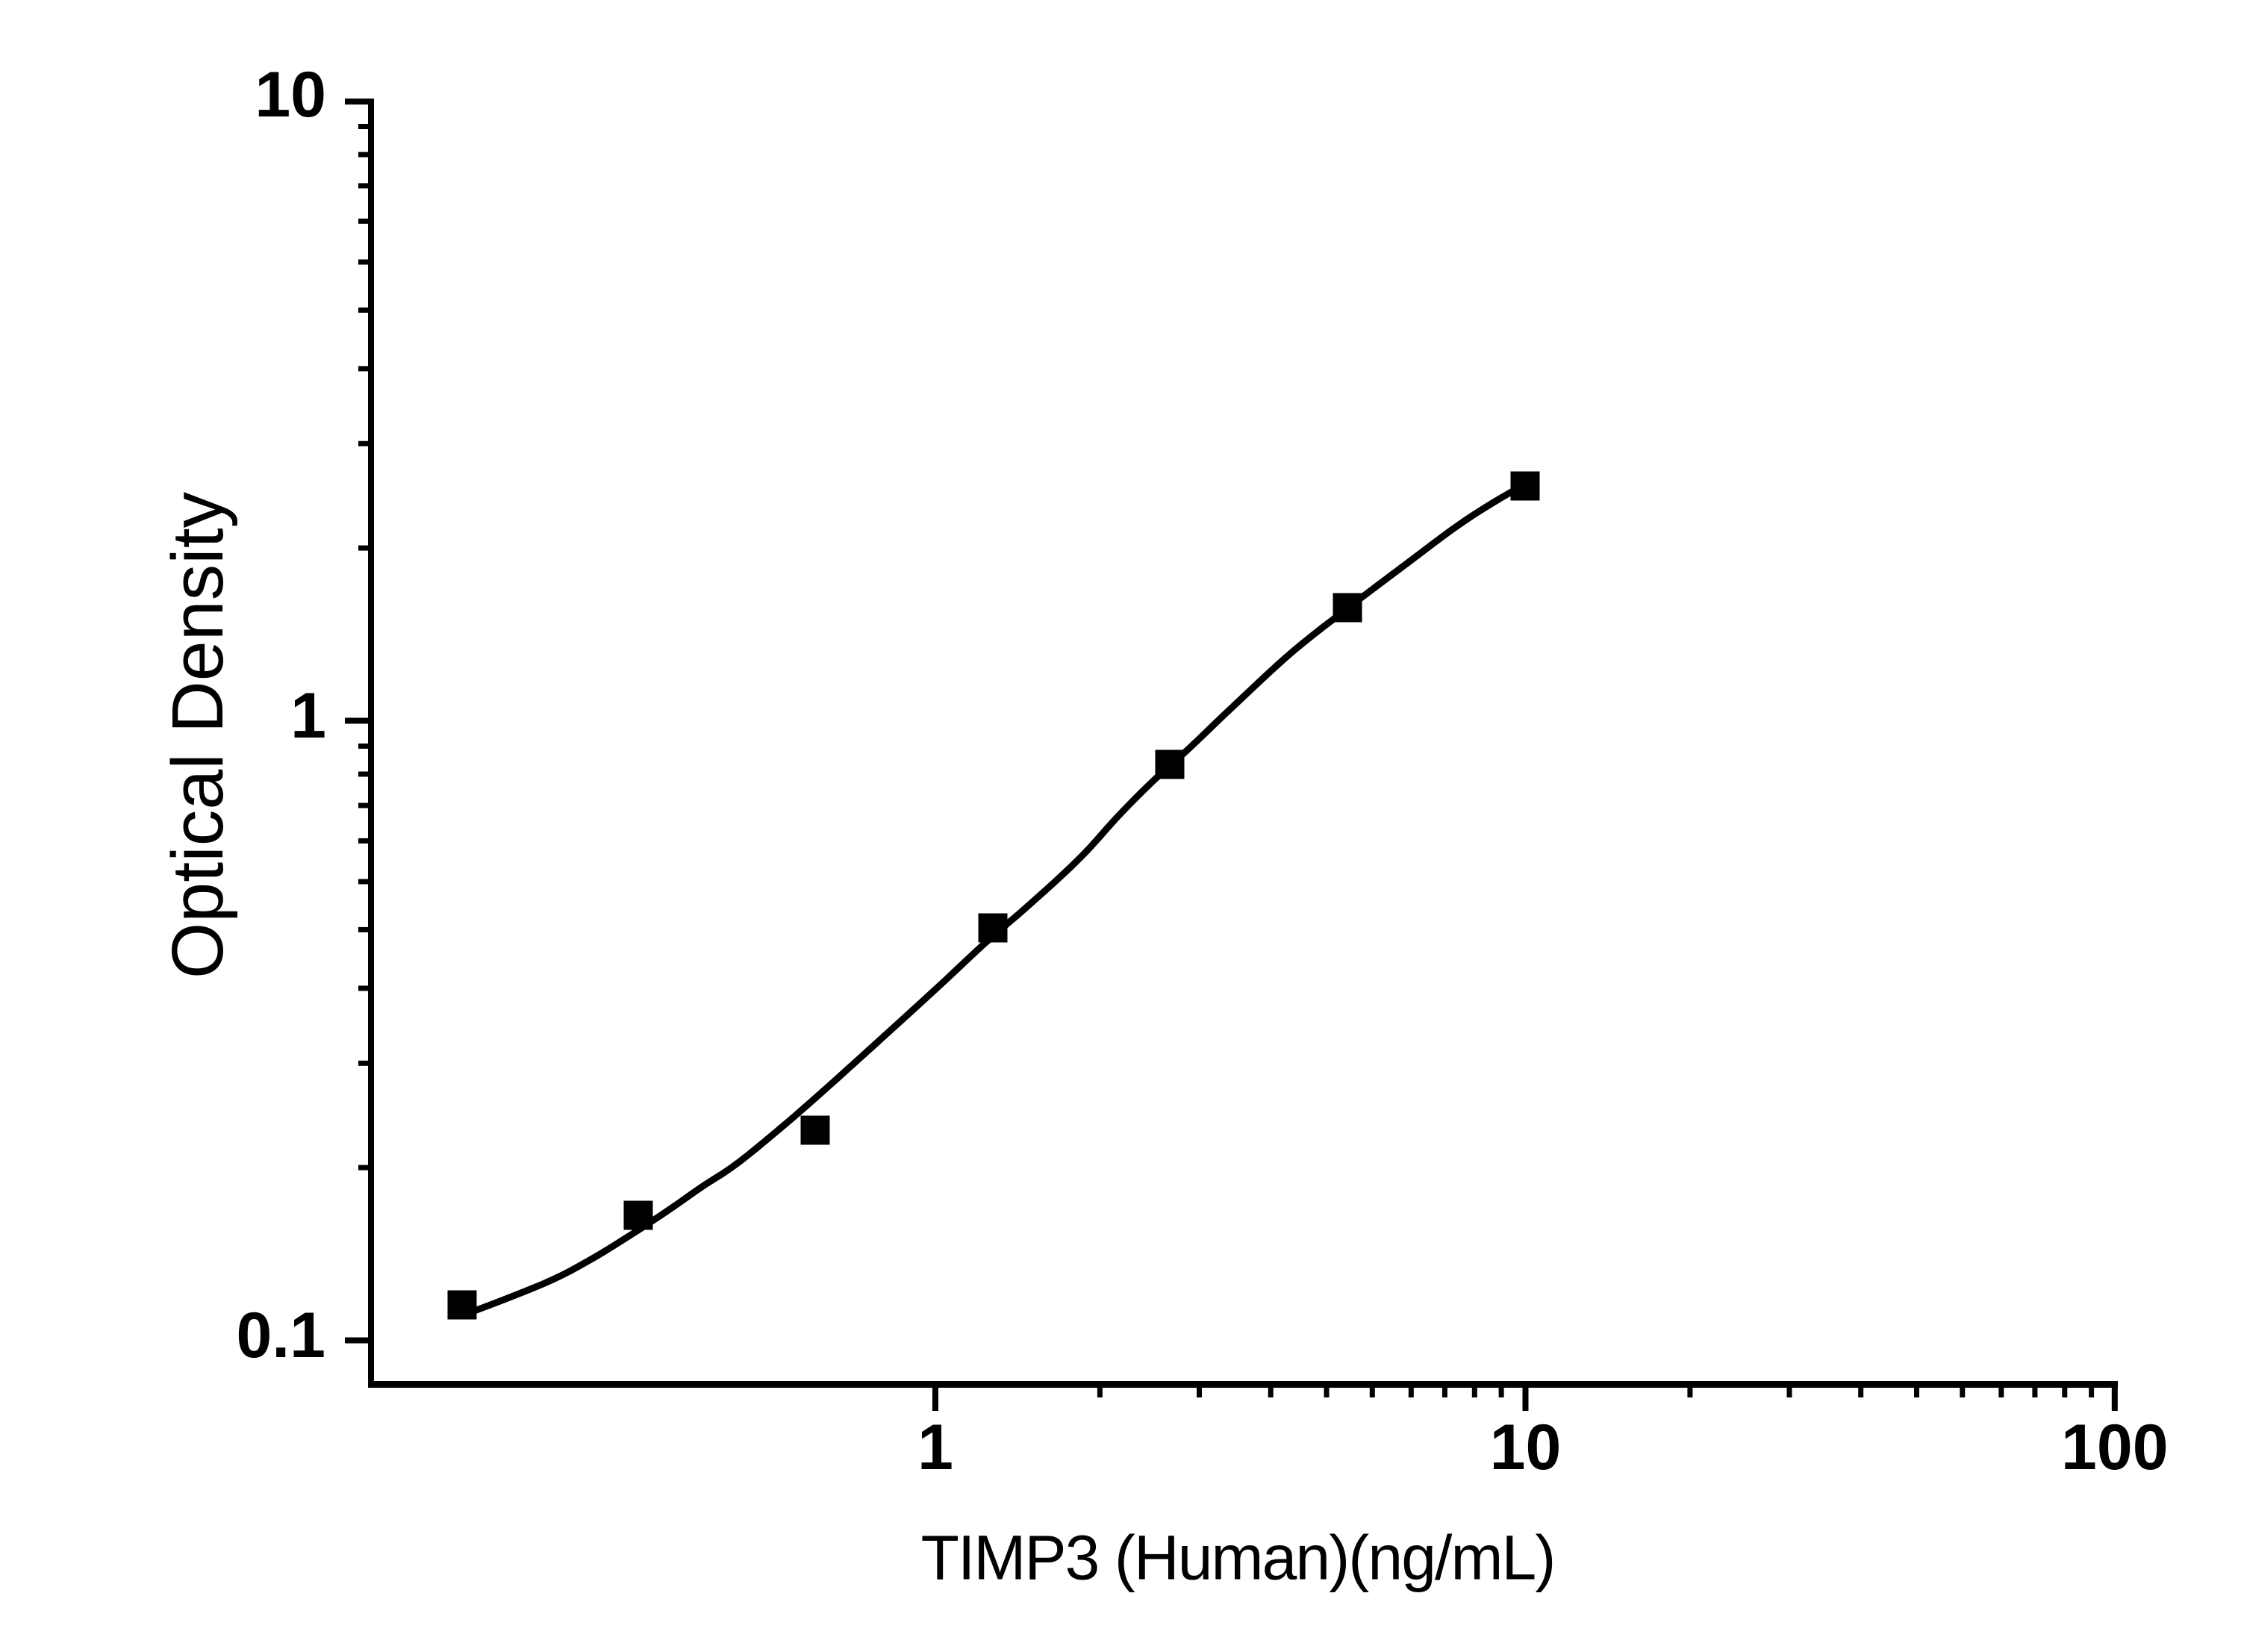  Describe the element at coordinates (2115, 1447) in the screenshot. I see `svg-text: 100` at that location.